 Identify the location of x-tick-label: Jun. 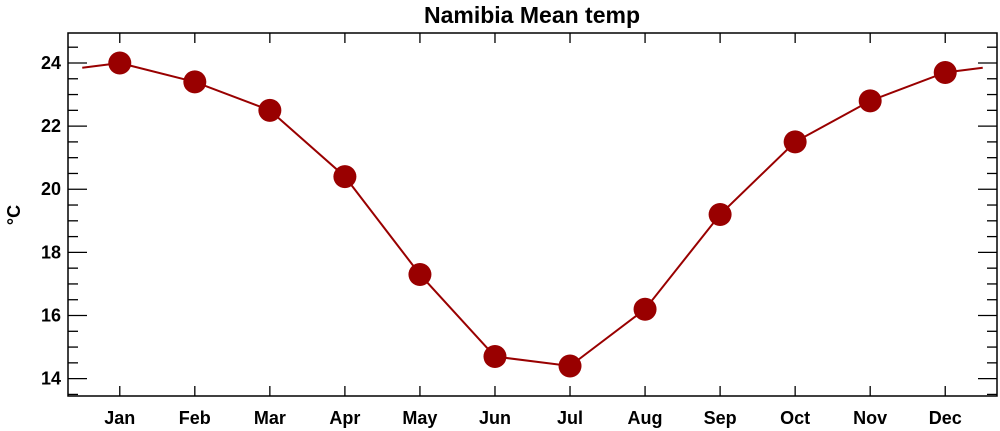
(495, 418).